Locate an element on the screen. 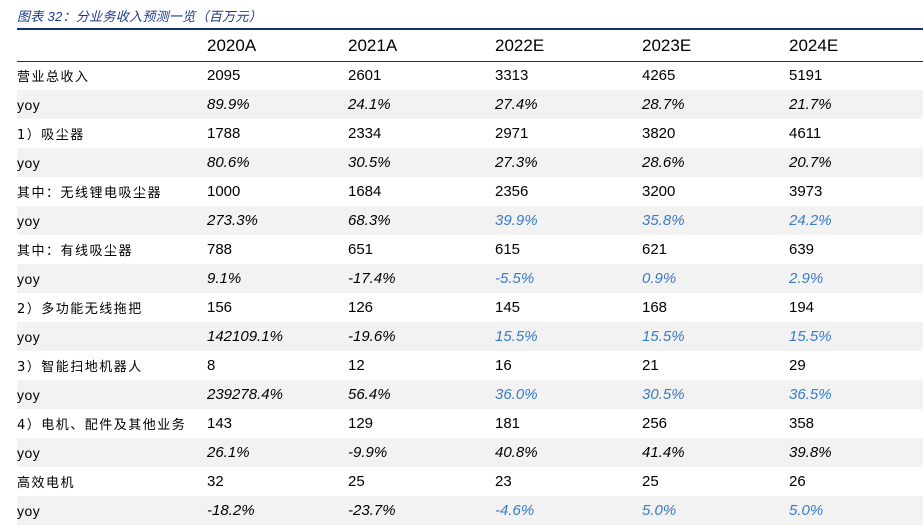  row-label: 高效电机 is located at coordinates (46, 483).